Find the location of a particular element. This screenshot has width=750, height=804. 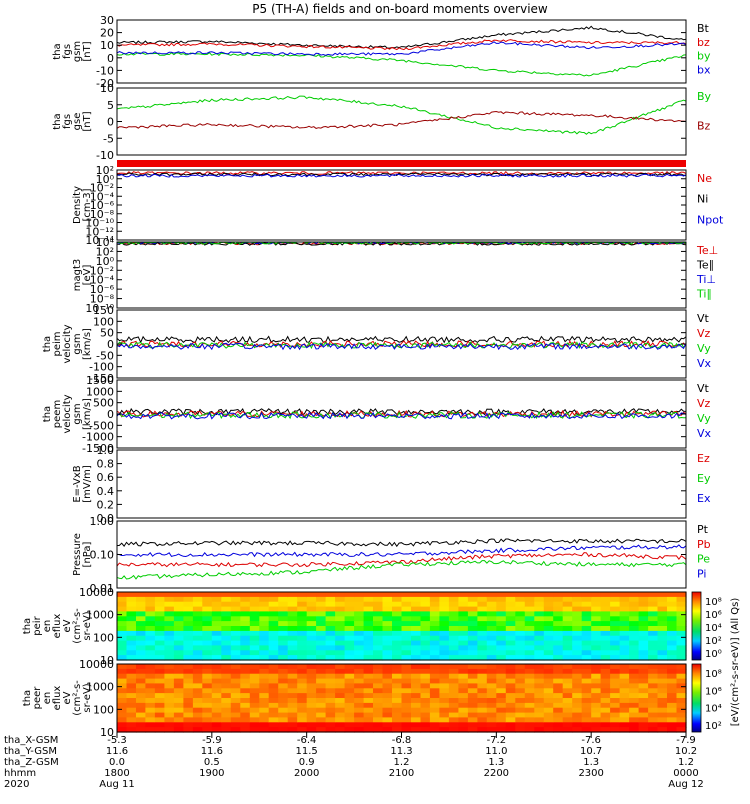

x-row-label: tha_X-GSM is located at coordinates (31, 740).